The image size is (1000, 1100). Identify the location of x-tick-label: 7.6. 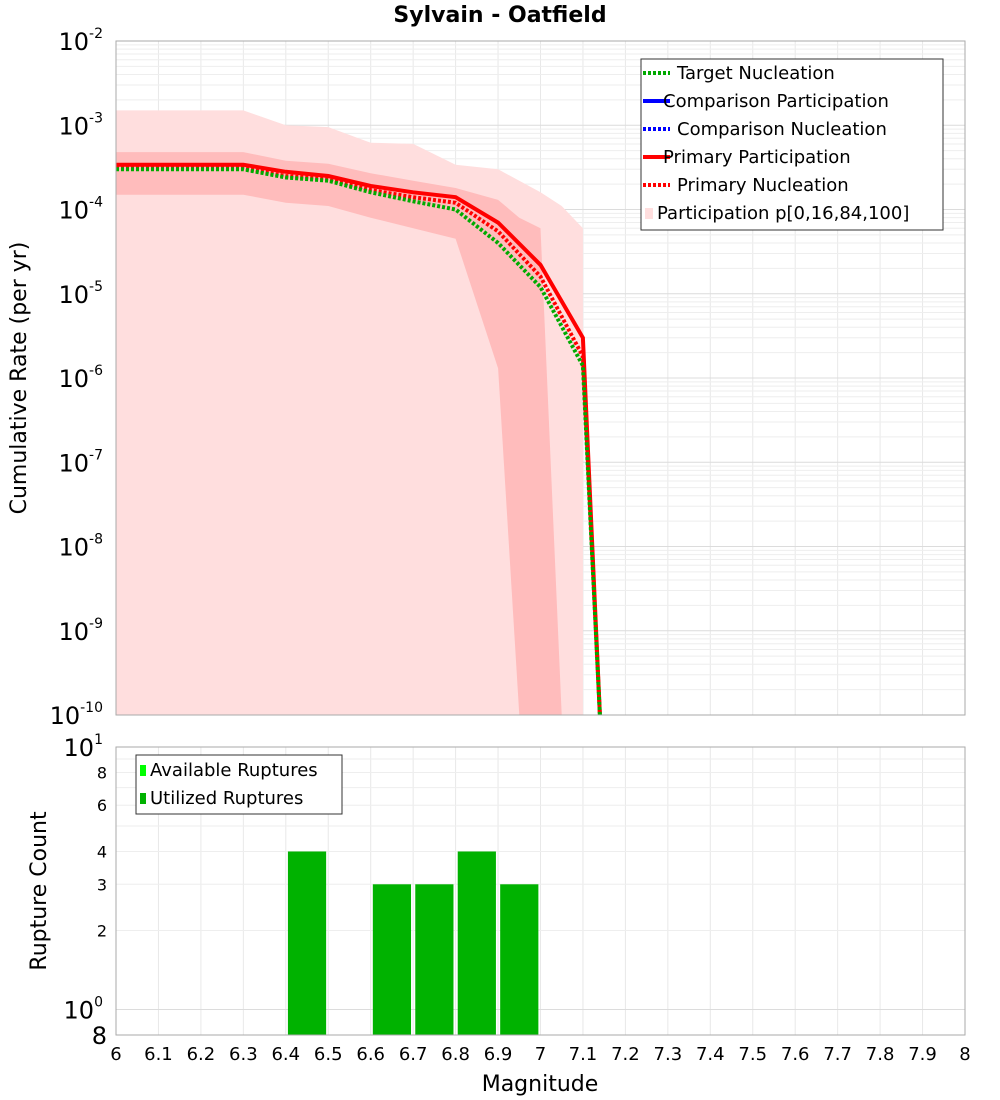
(795, 1054).